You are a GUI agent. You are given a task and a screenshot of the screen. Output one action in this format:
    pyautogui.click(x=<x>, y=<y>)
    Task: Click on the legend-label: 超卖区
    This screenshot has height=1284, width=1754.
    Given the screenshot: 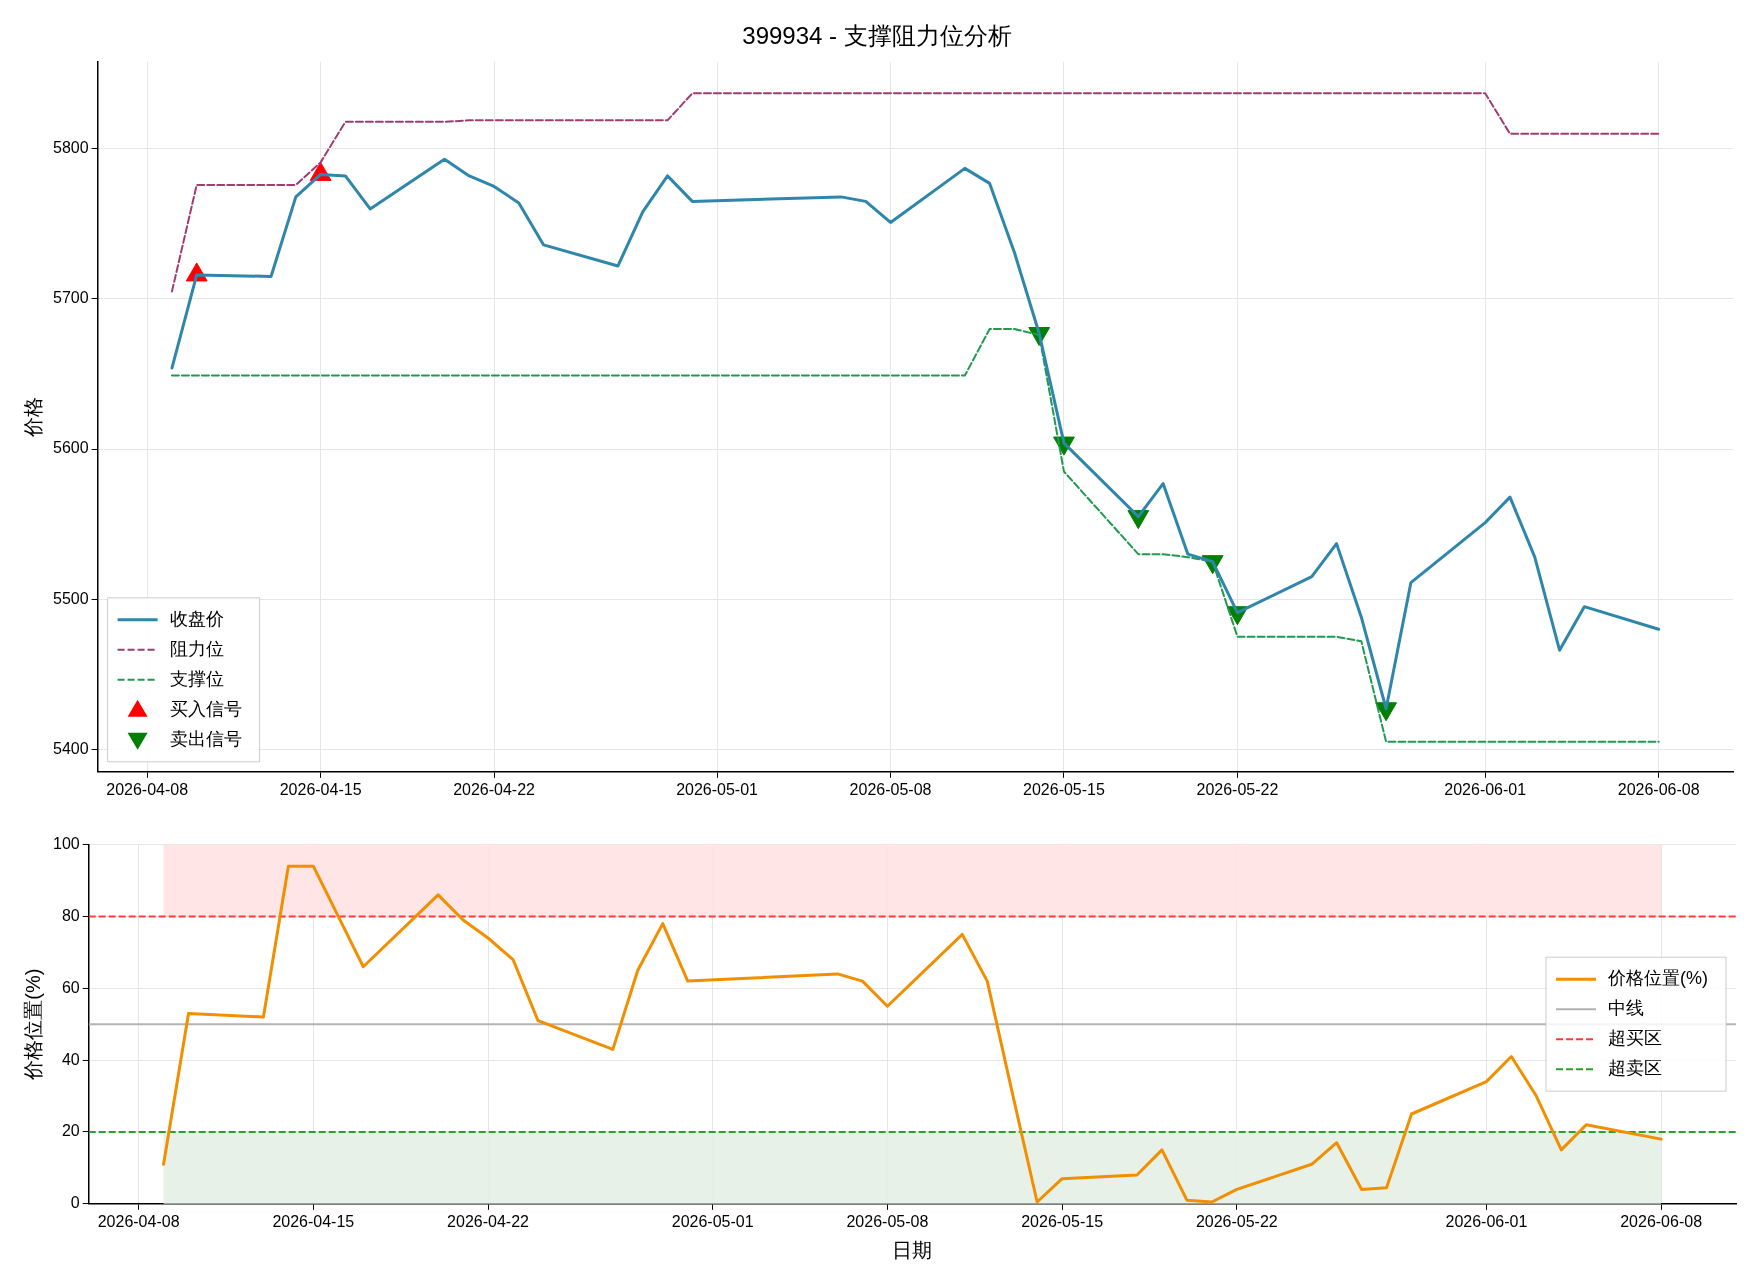 What is the action you would take?
    pyautogui.click(x=1635, y=1068)
    